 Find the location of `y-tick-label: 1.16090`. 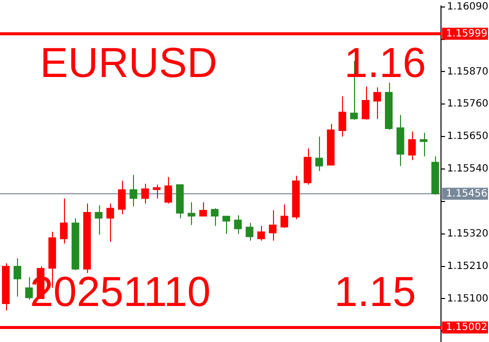

y-tick-label: 1.16090 is located at coordinates (467, 6).